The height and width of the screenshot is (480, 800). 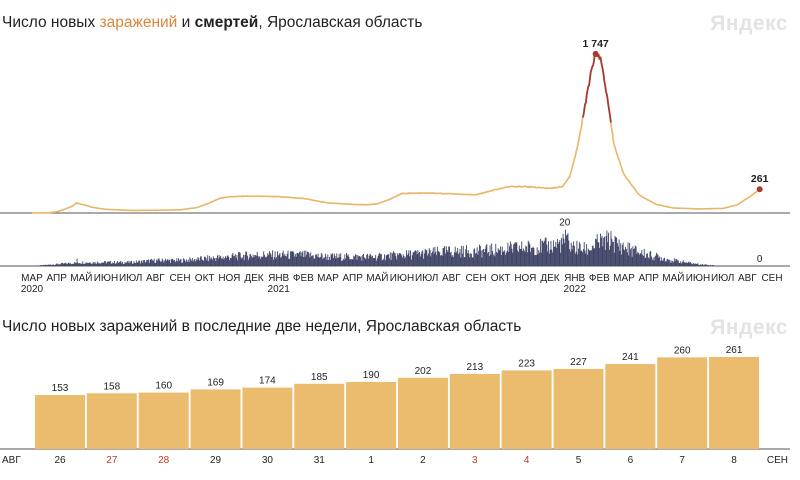 I want to click on month-end-label: СЕН, so click(x=777, y=460).